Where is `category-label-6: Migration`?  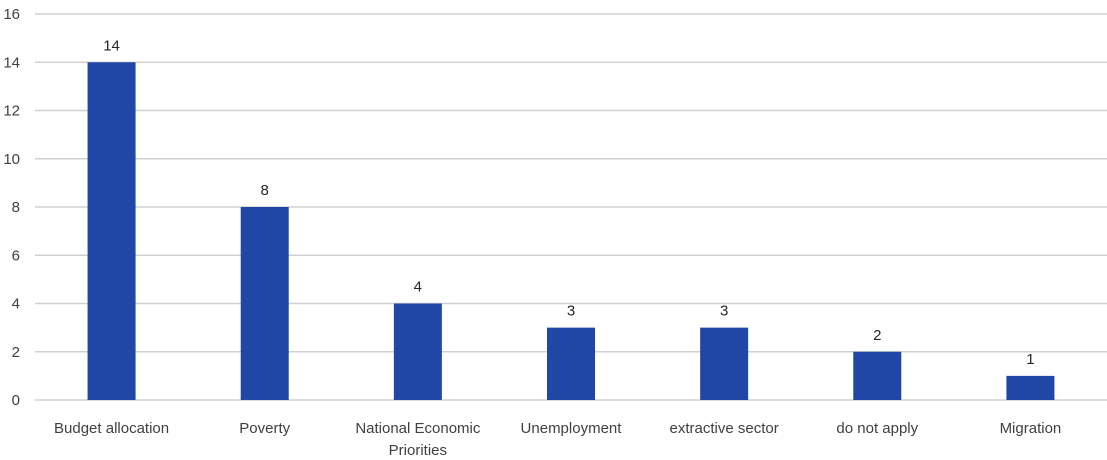 category-label-6: Migration is located at coordinates (1031, 428).